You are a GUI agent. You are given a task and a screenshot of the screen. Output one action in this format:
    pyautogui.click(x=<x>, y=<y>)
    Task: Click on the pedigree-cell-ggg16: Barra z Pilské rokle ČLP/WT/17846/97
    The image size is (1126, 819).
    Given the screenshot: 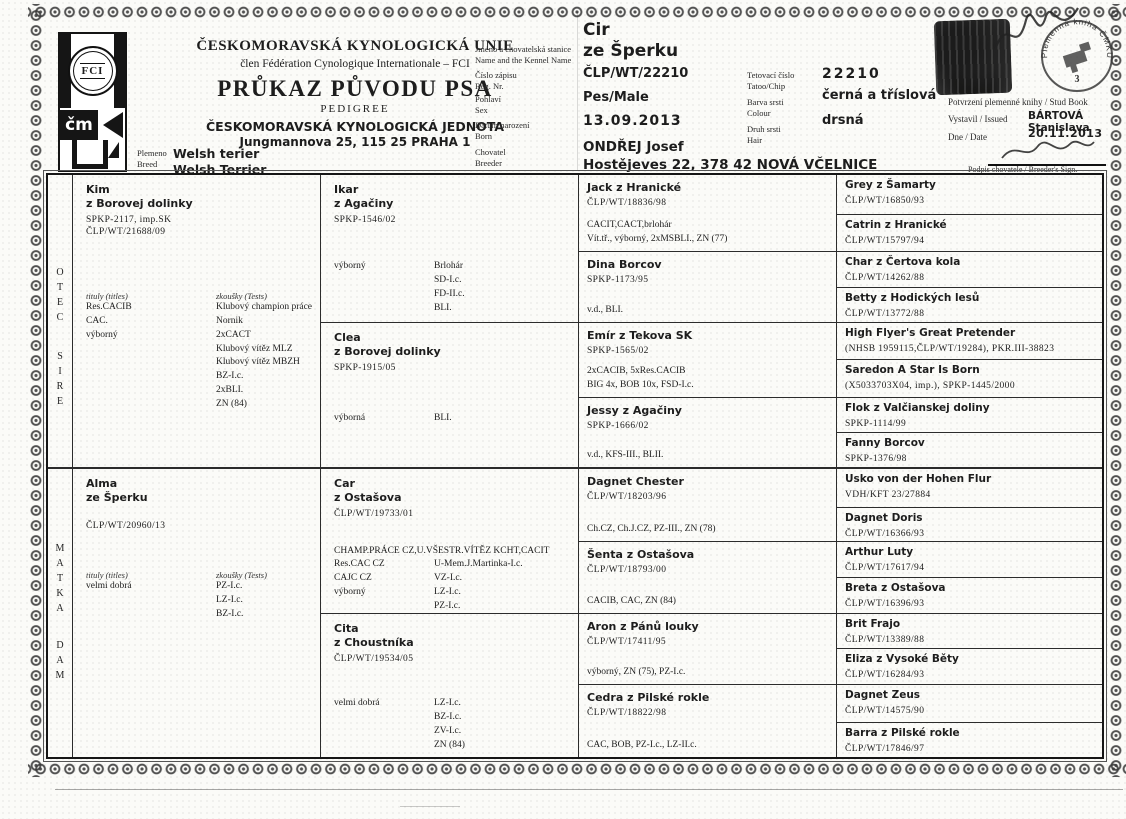 What is the action you would take?
    pyautogui.click(x=969, y=739)
    